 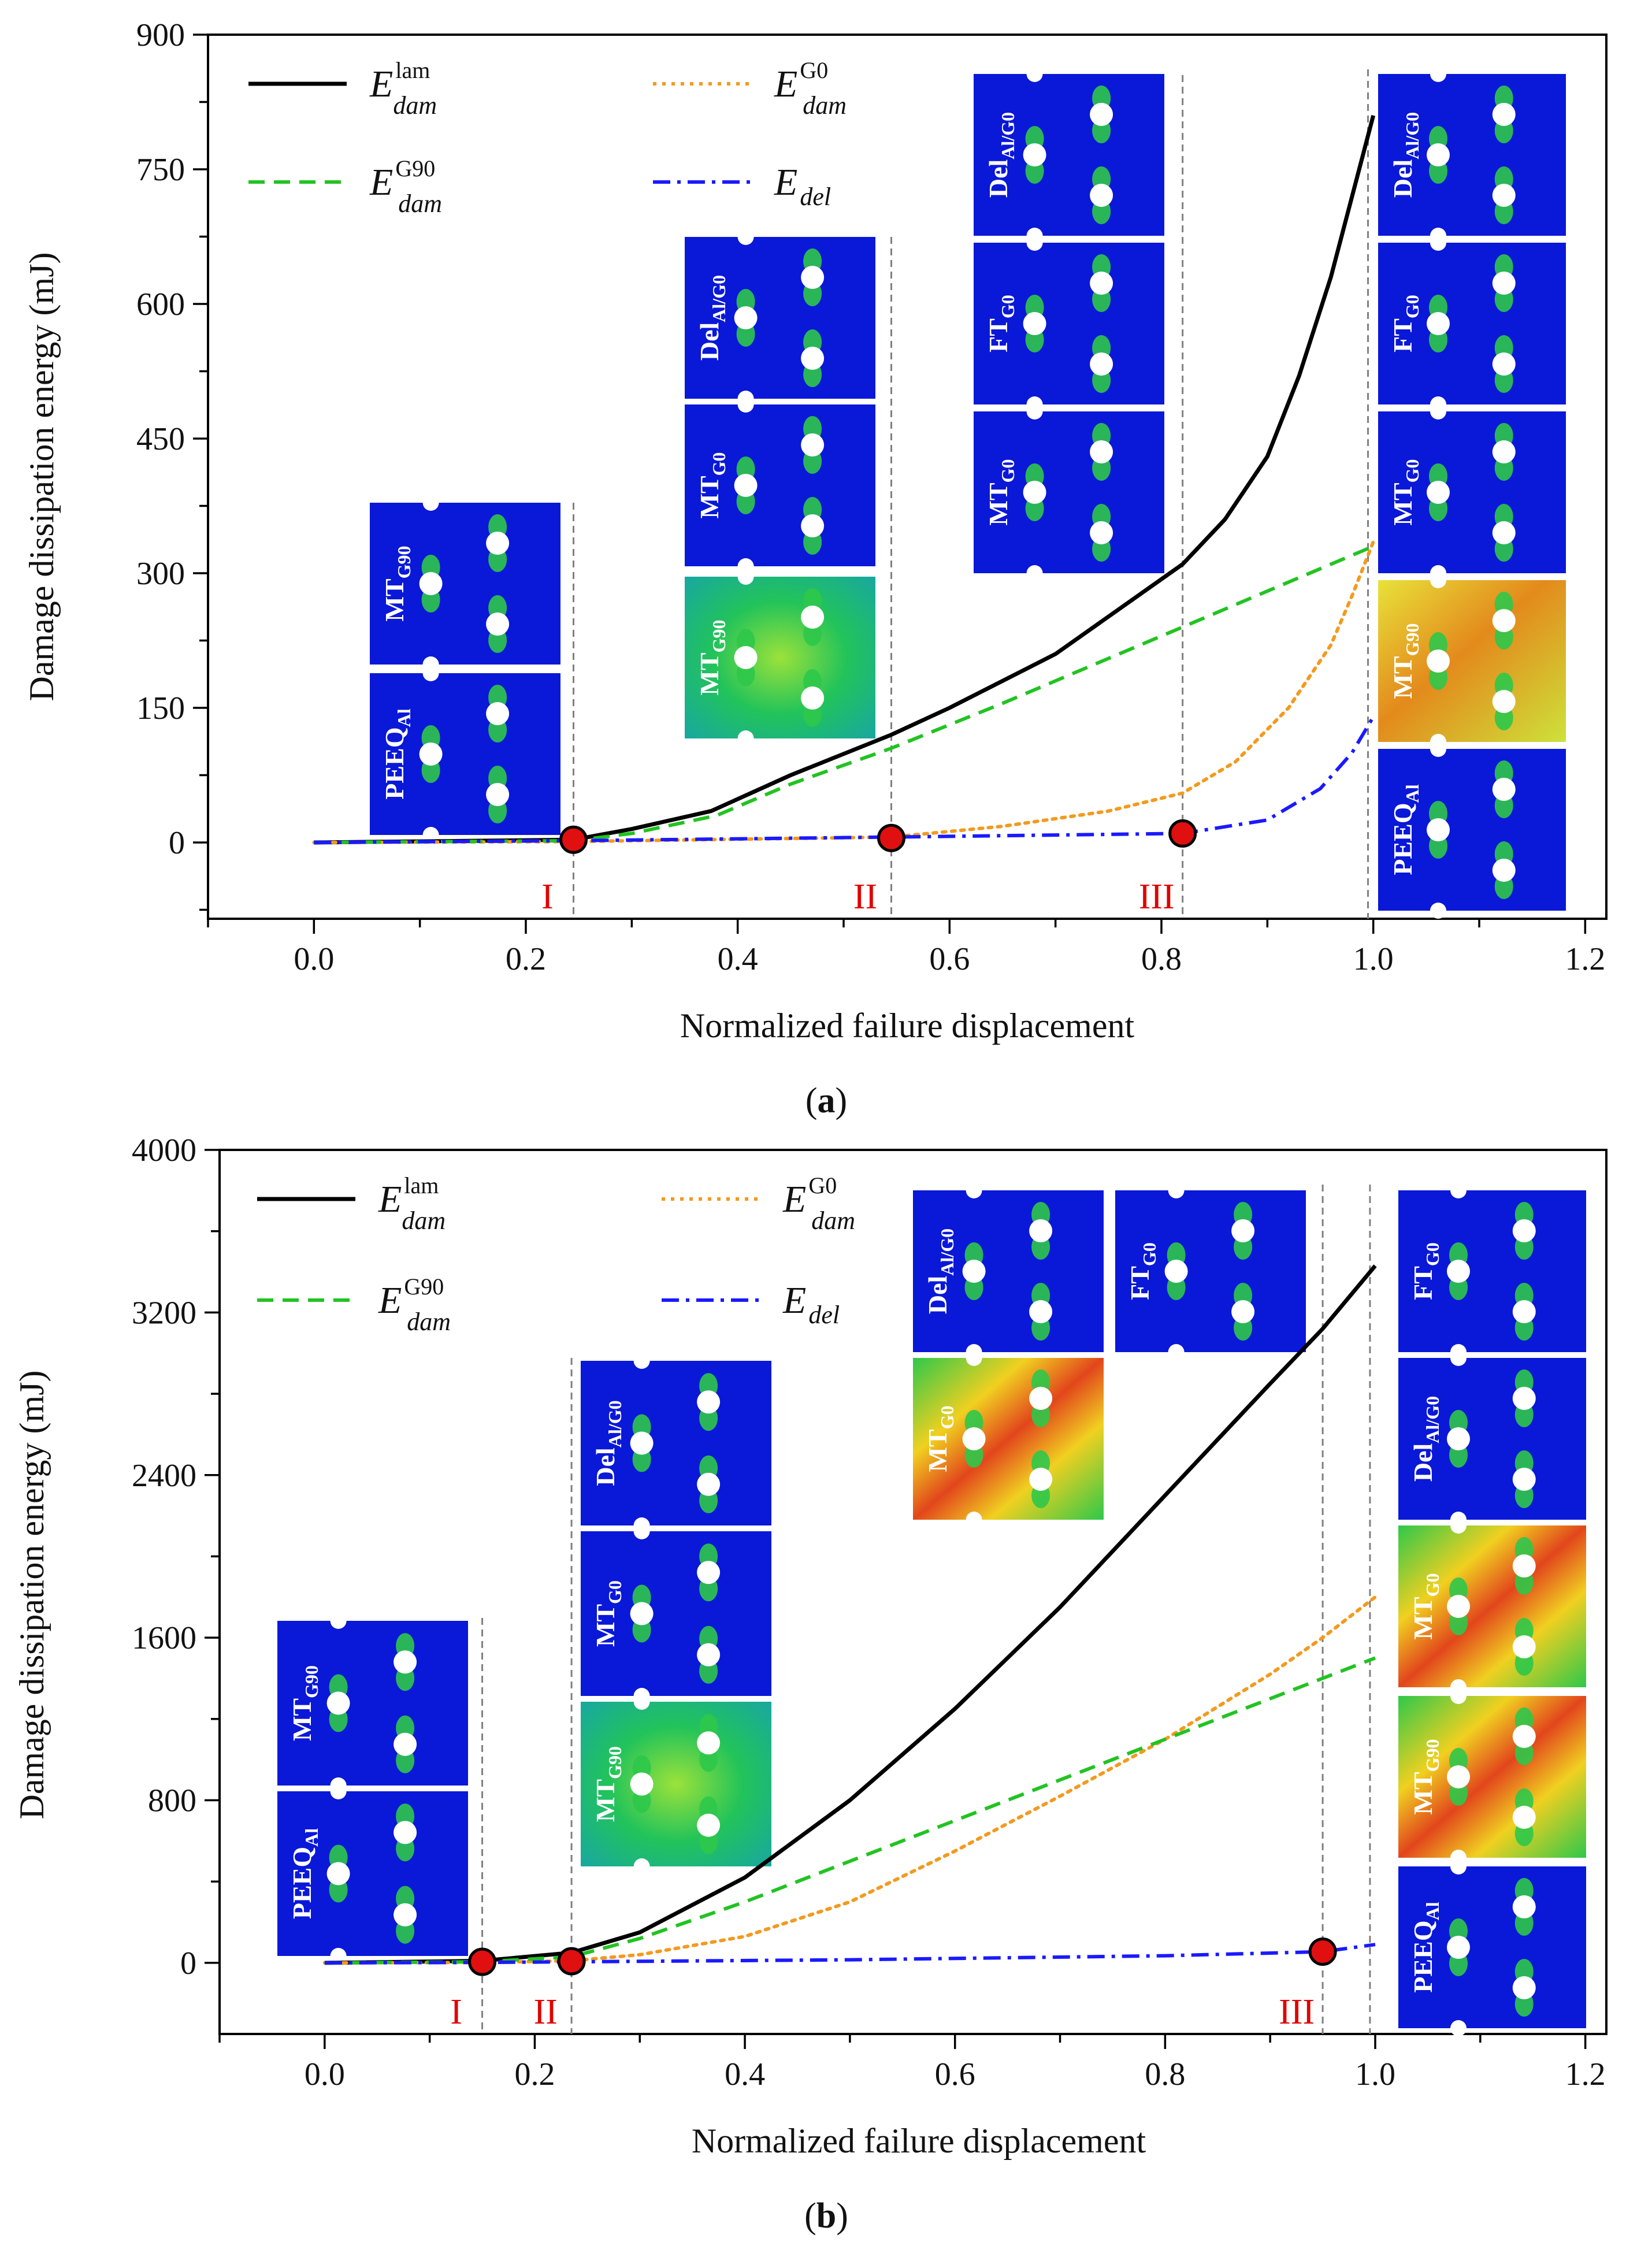 What do you see at coordinates (1458, 1190) in the screenshot?
I see `b-inset-8-notch-top` at bounding box center [1458, 1190].